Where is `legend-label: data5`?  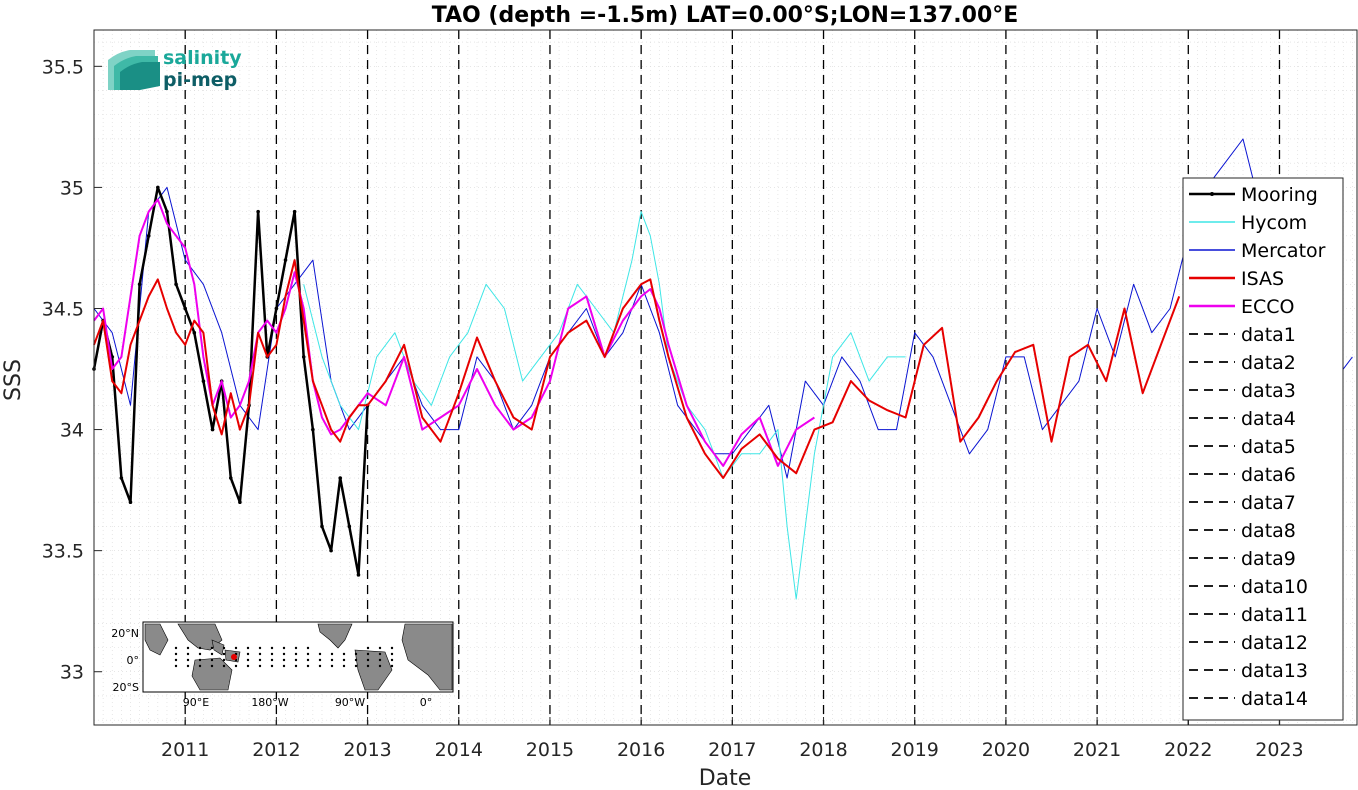 legend-label: data5 is located at coordinates (1268, 447).